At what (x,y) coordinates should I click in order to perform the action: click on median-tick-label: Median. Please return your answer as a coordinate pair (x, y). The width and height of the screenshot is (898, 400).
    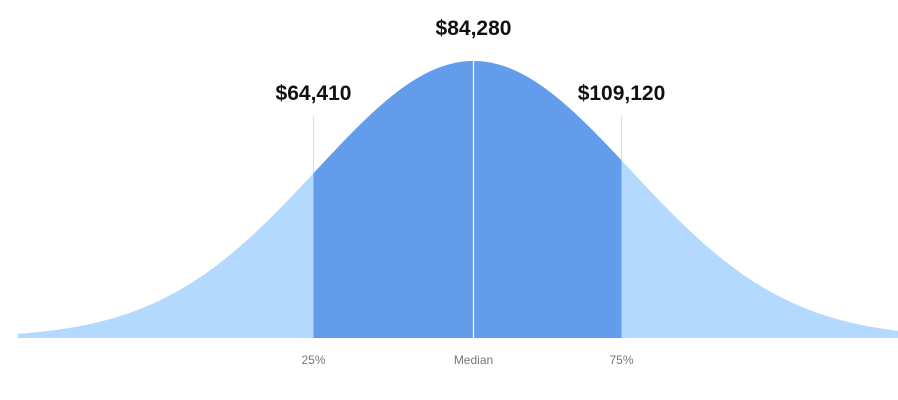
    Looking at the image, I should click on (473, 360).